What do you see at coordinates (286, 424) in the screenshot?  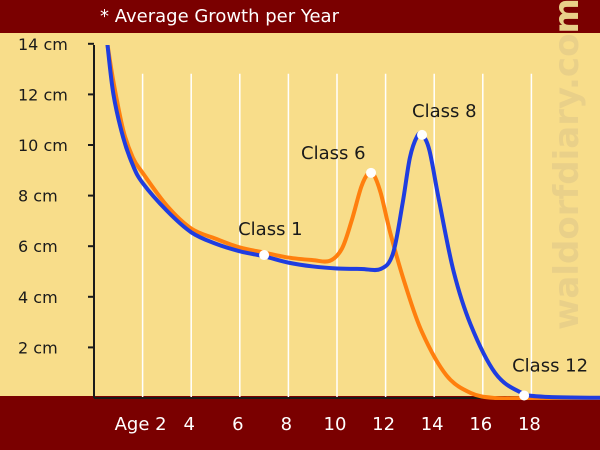 I see `x-tick-label: 8` at bounding box center [286, 424].